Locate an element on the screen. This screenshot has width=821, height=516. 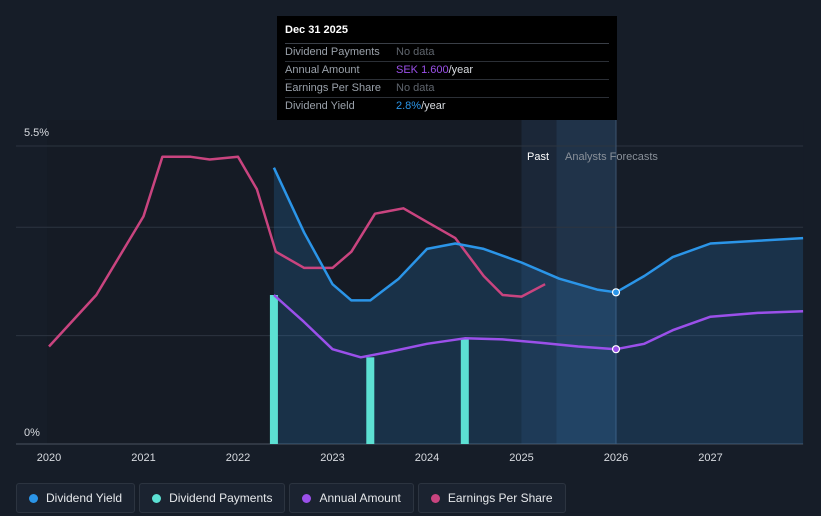
legend-label: Dividend Yield is located at coordinates (84, 498).